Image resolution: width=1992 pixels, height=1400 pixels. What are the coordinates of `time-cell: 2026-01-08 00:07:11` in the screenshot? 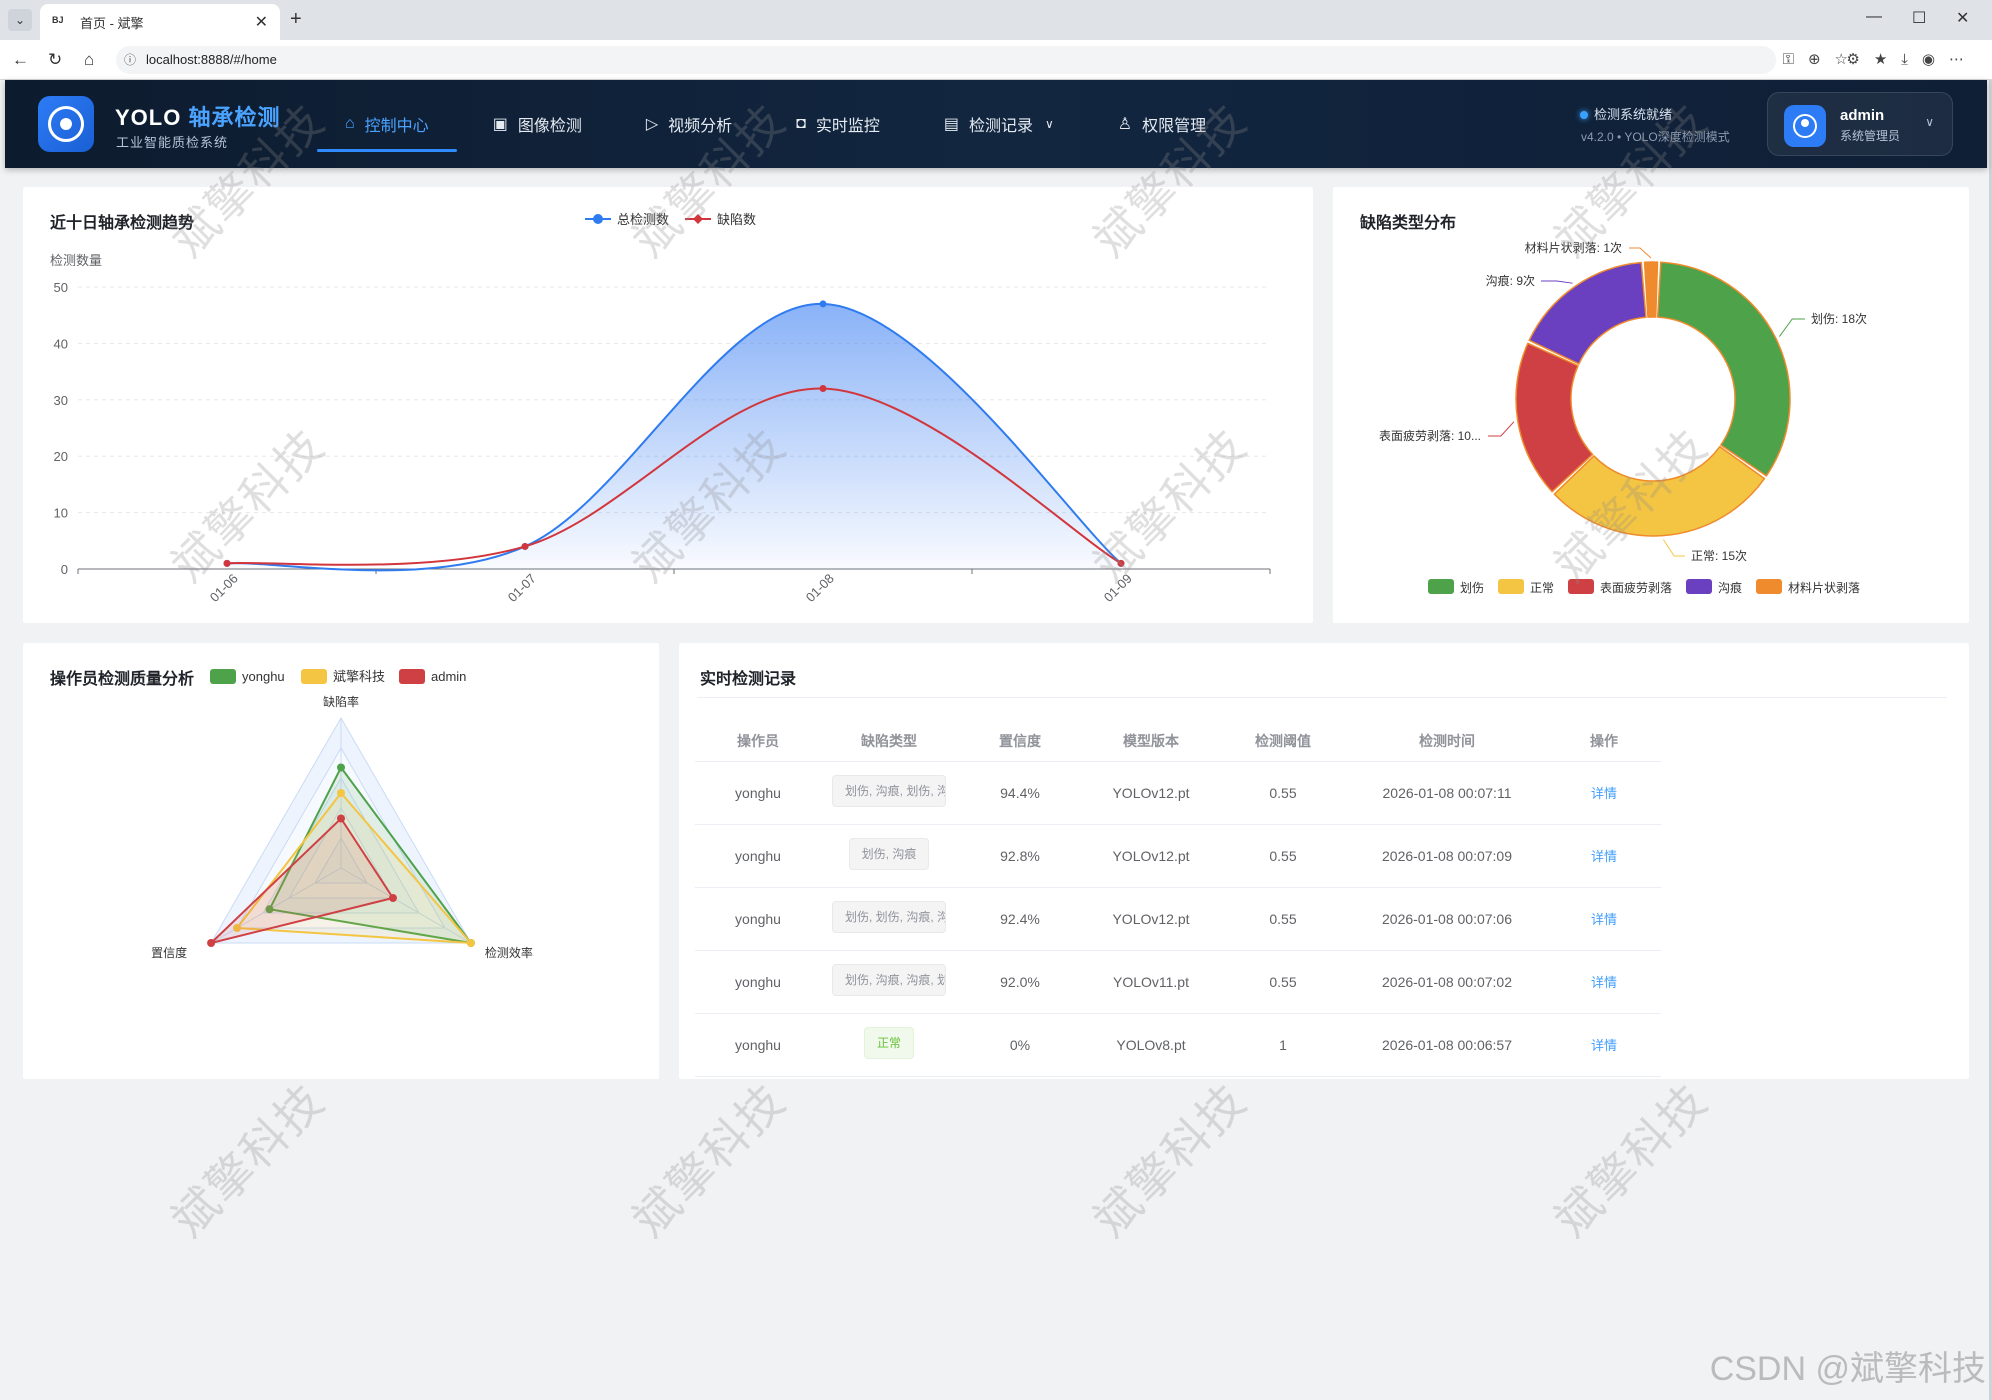 It's located at (1447, 793).